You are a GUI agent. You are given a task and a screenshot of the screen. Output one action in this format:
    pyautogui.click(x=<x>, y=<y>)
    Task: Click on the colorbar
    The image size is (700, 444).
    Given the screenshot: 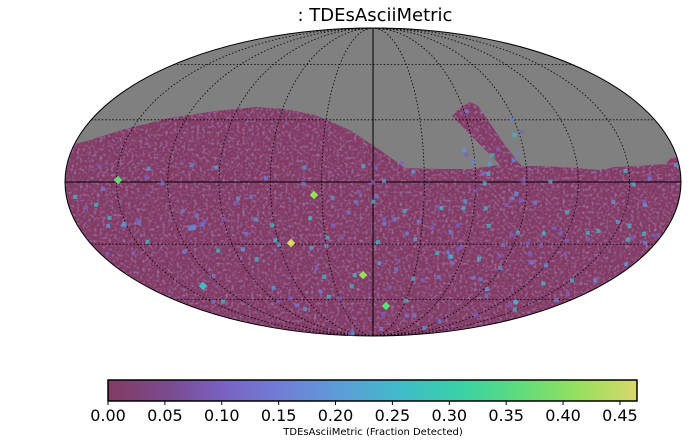 What is the action you would take?
    pyautogui.click(x=372, y=390)
    